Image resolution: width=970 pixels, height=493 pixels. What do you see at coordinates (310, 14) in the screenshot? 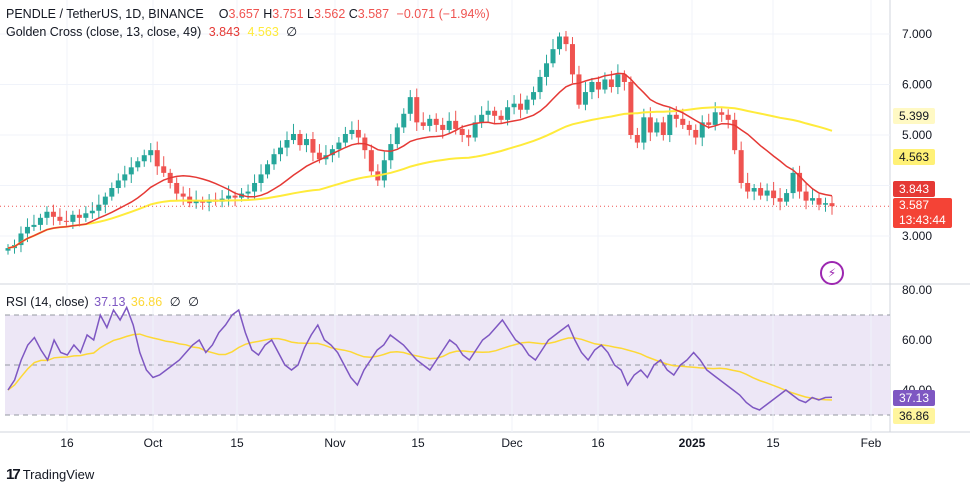
I see `low-label: L` at bounding box center [310, 14].